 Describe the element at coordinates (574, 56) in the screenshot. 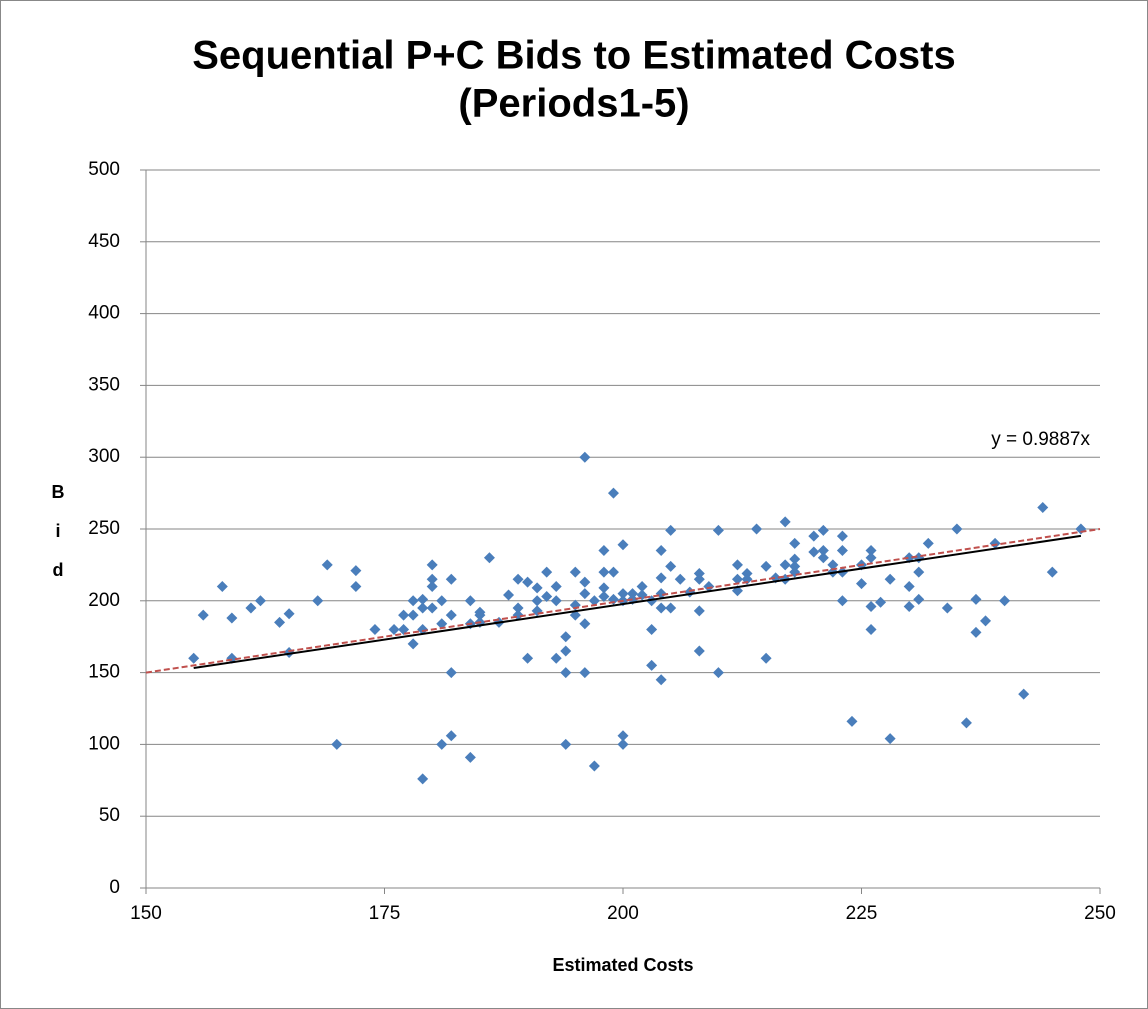

I see `chart-title: Sequential P+C Bids to Estimated Costs` at that location.